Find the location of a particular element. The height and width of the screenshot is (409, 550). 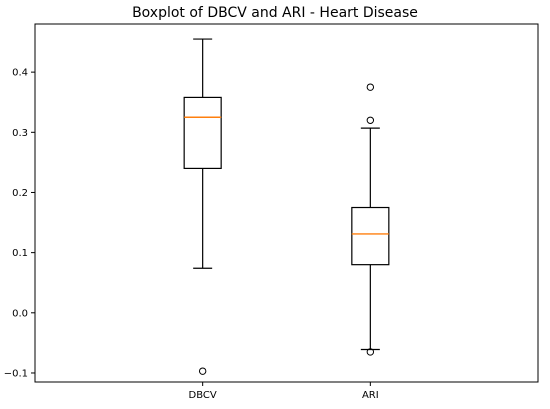

x-tick-label: ARI is located at coordinates (370, 395).